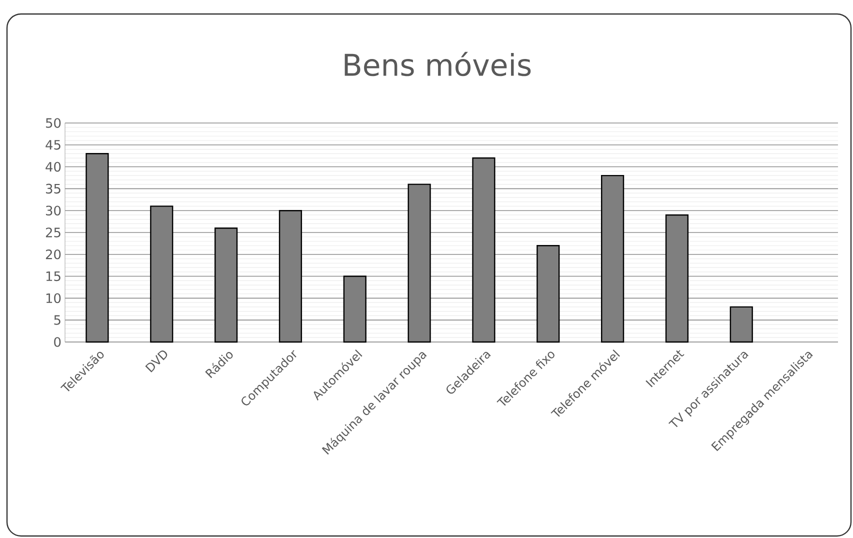  What do you see at coordinates (53, 276) in the screenshot?
I see `y-tick-label: 15` at bounding box center [53, 276].